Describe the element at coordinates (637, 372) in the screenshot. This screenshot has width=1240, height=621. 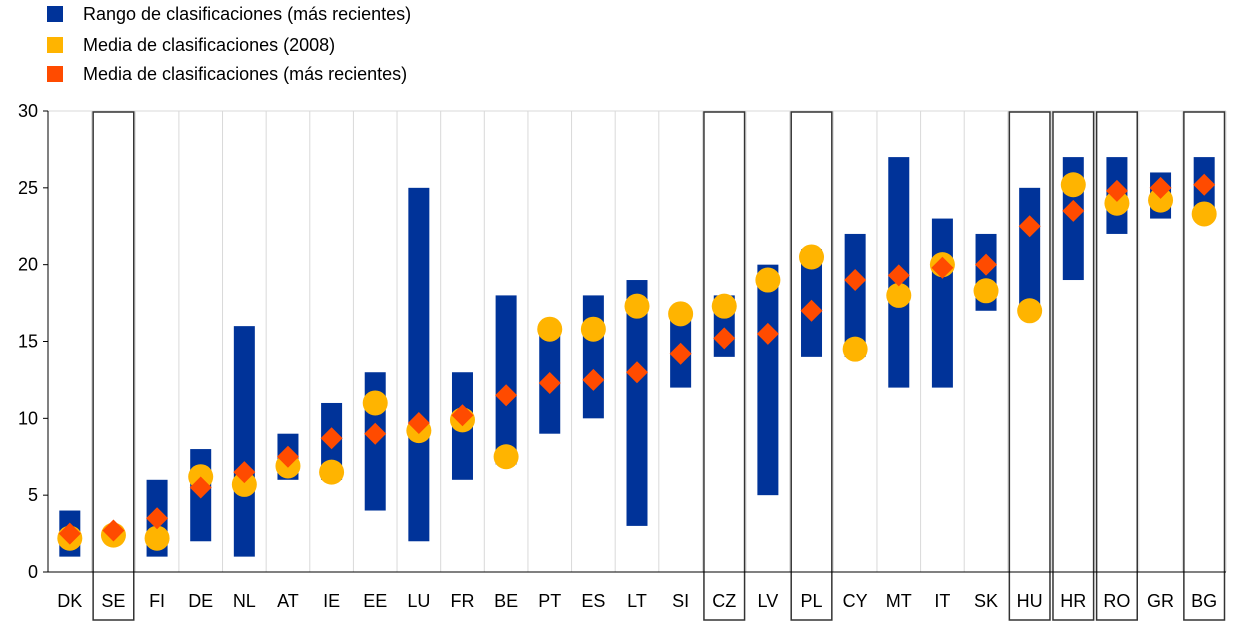
I see `mean-recent-point-lt` at that location.